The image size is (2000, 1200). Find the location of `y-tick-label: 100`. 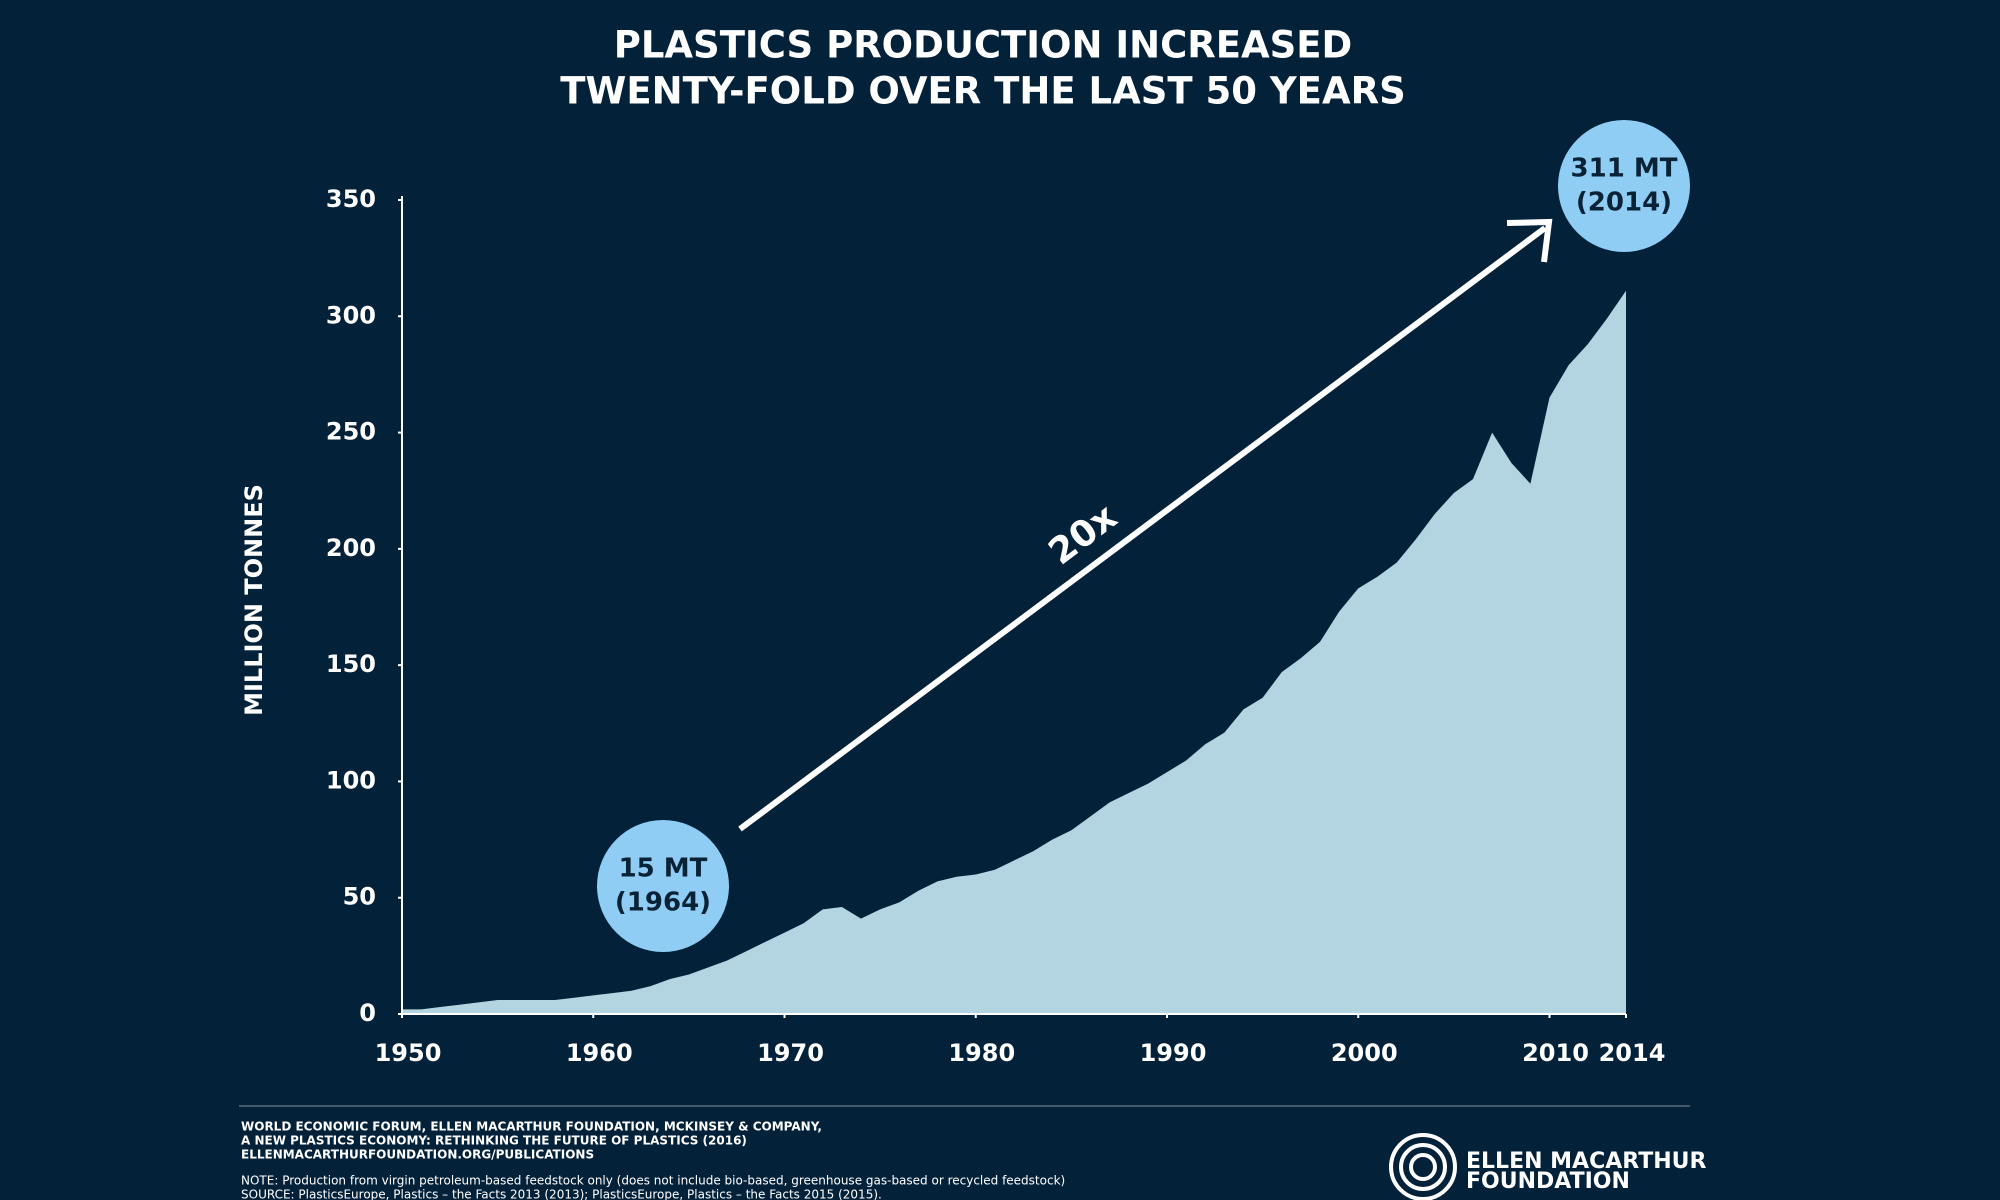

y-tick-label: 100 is located at coordinates (351, 780).